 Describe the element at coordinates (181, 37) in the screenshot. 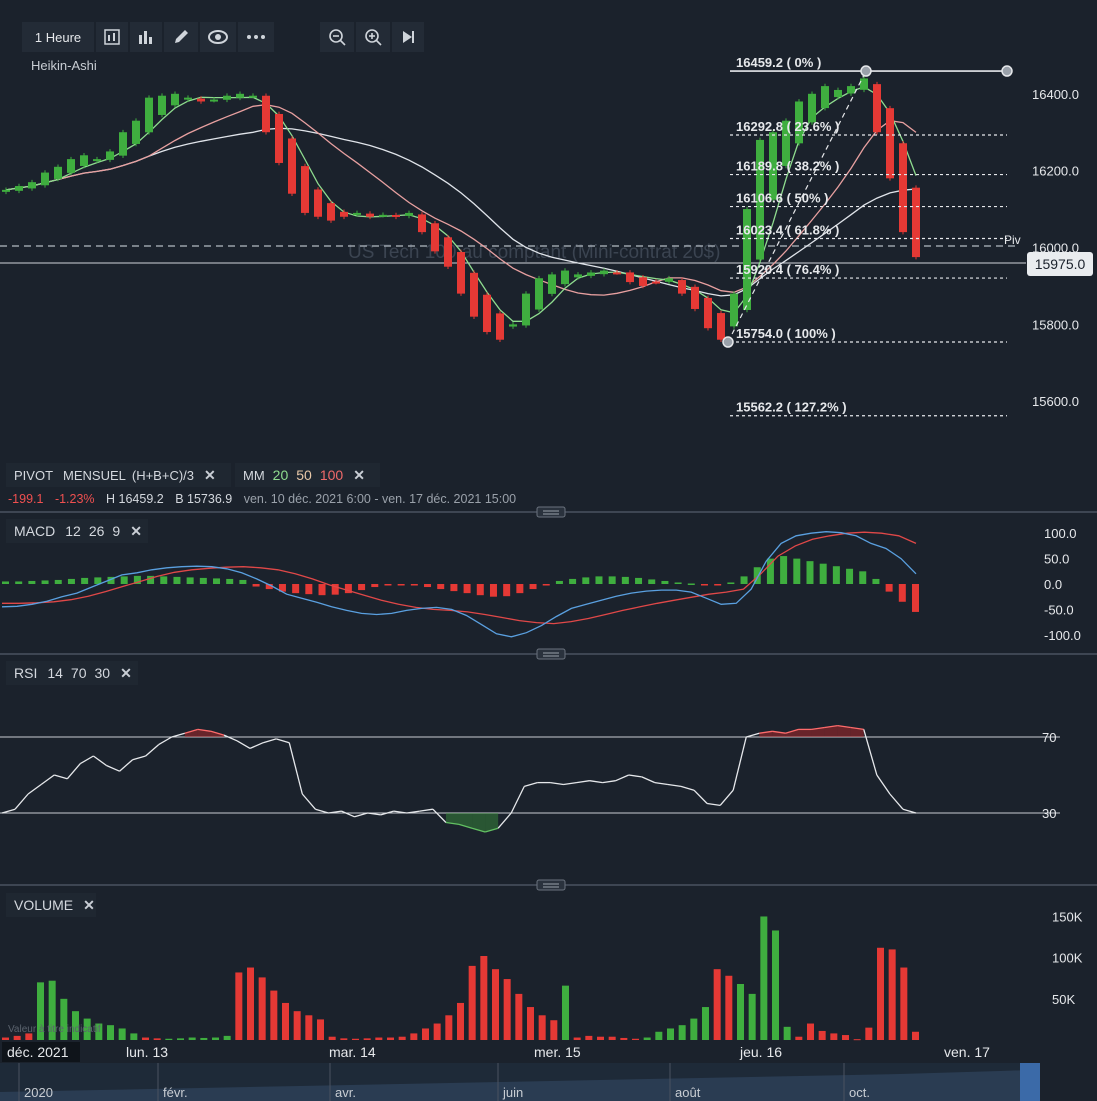

I see `pencil-icon` at that location.